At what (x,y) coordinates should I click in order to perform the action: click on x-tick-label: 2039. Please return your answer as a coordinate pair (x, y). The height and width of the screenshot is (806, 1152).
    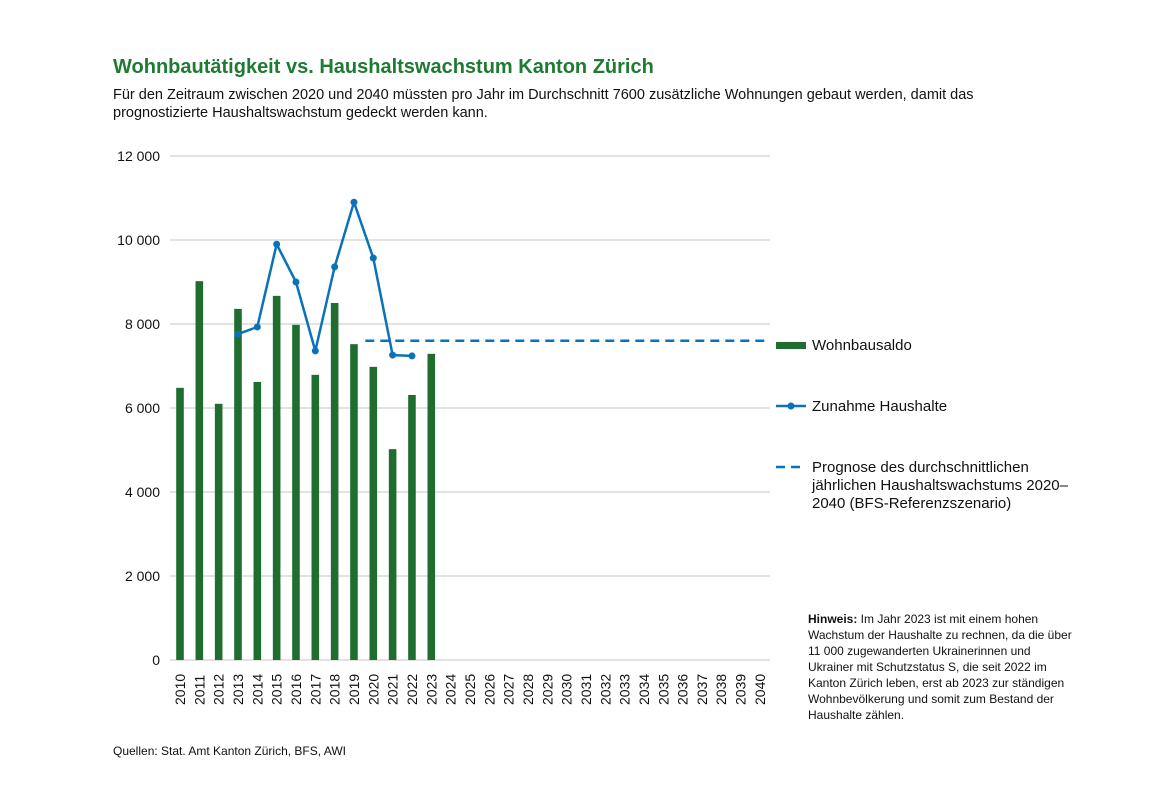
    Looking at the image, I should click on (741, 689).